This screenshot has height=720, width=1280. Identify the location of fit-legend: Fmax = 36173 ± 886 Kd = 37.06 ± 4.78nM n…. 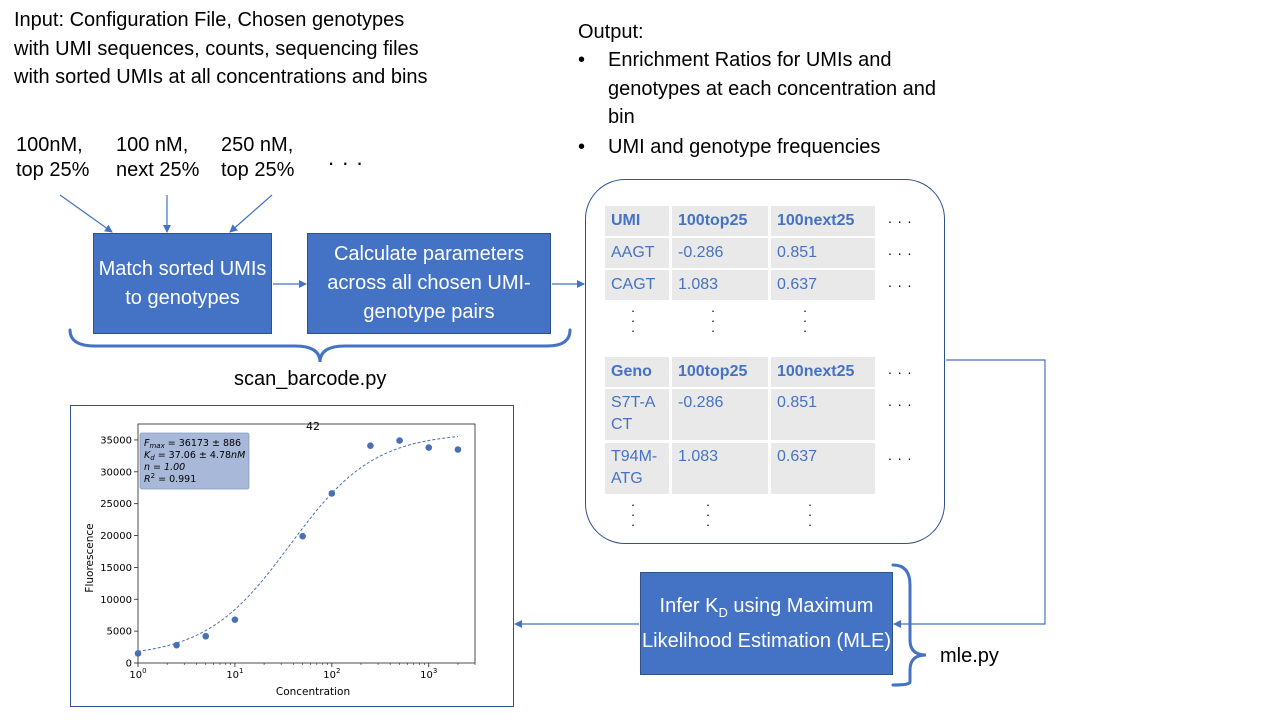
(194, 461).